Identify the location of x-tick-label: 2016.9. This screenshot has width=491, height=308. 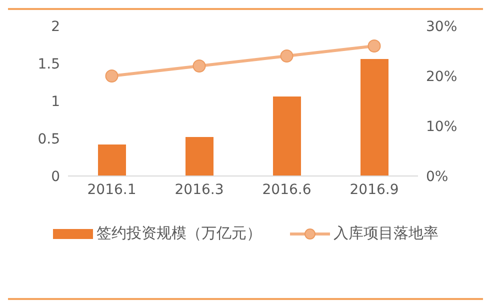
(374, 190).